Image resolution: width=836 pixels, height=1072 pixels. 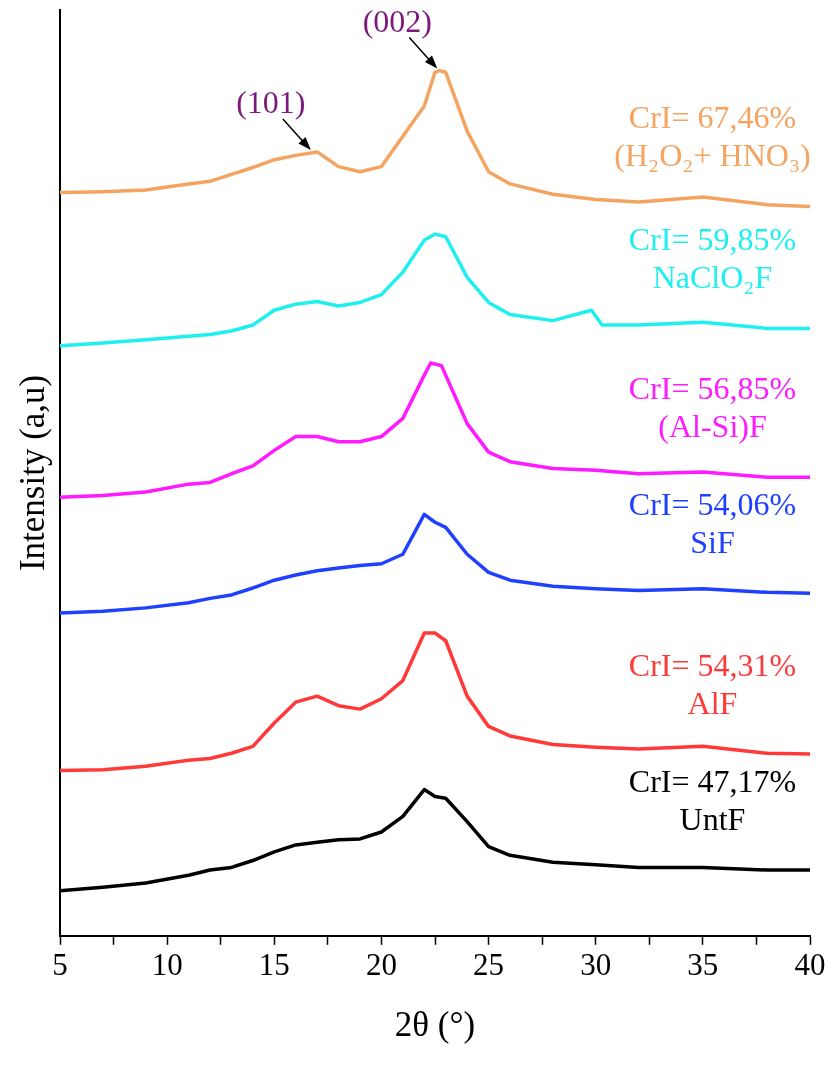 I want to click on series-label: CrI= 54,06% SiF, so click(x=712, y=523).